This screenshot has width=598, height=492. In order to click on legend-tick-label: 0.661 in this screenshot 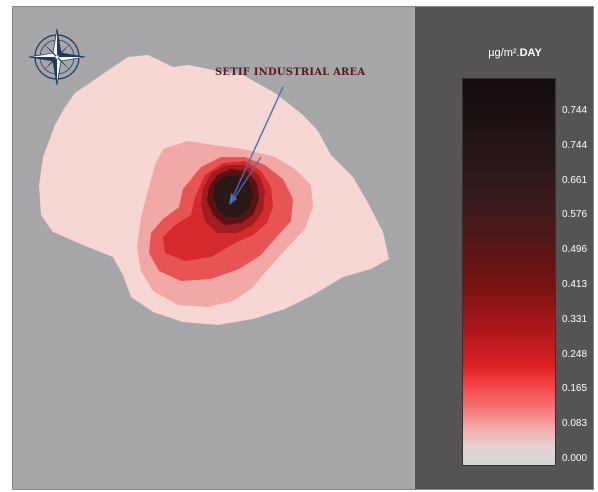, I will do `click(575, 180)`.